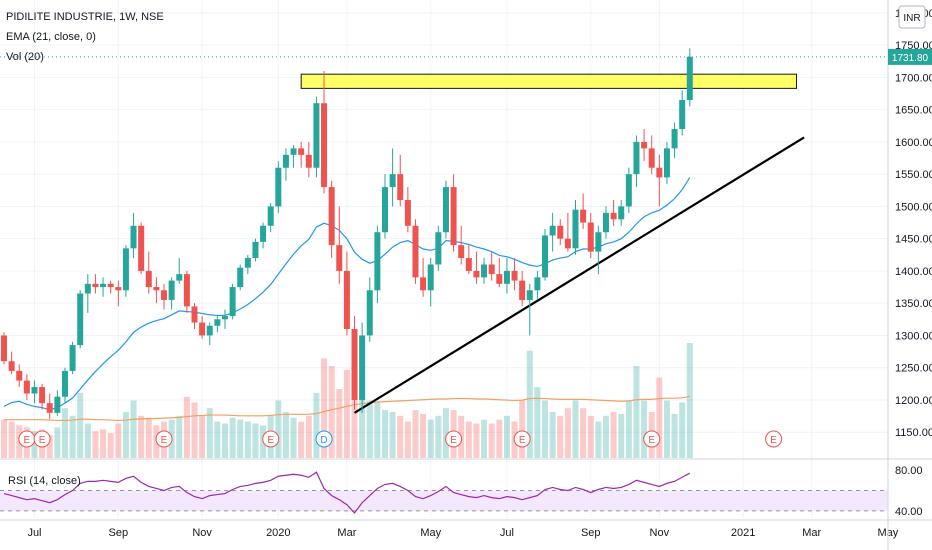 Image resolution: width=932 pixels, height=550 pixels. I want to click on price-tick-label: 1350.00, so click(913, 304).